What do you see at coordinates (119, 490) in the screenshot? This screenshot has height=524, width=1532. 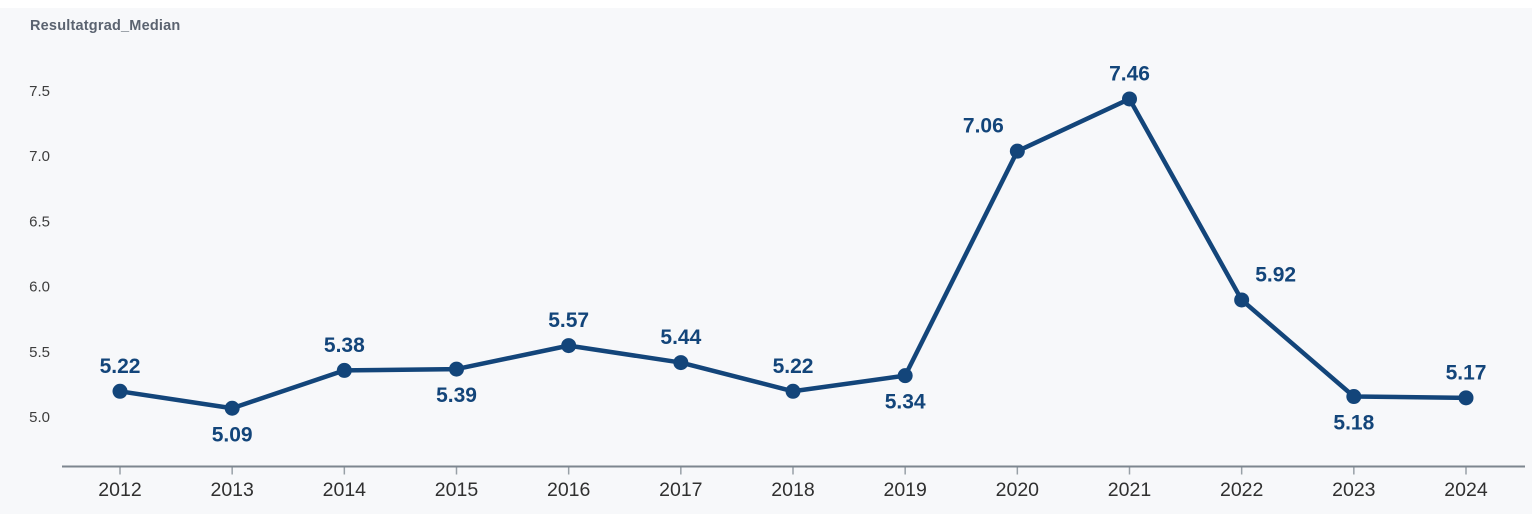 I see `x-axis-tick-label: 2012` at bounding box center [119, 490].